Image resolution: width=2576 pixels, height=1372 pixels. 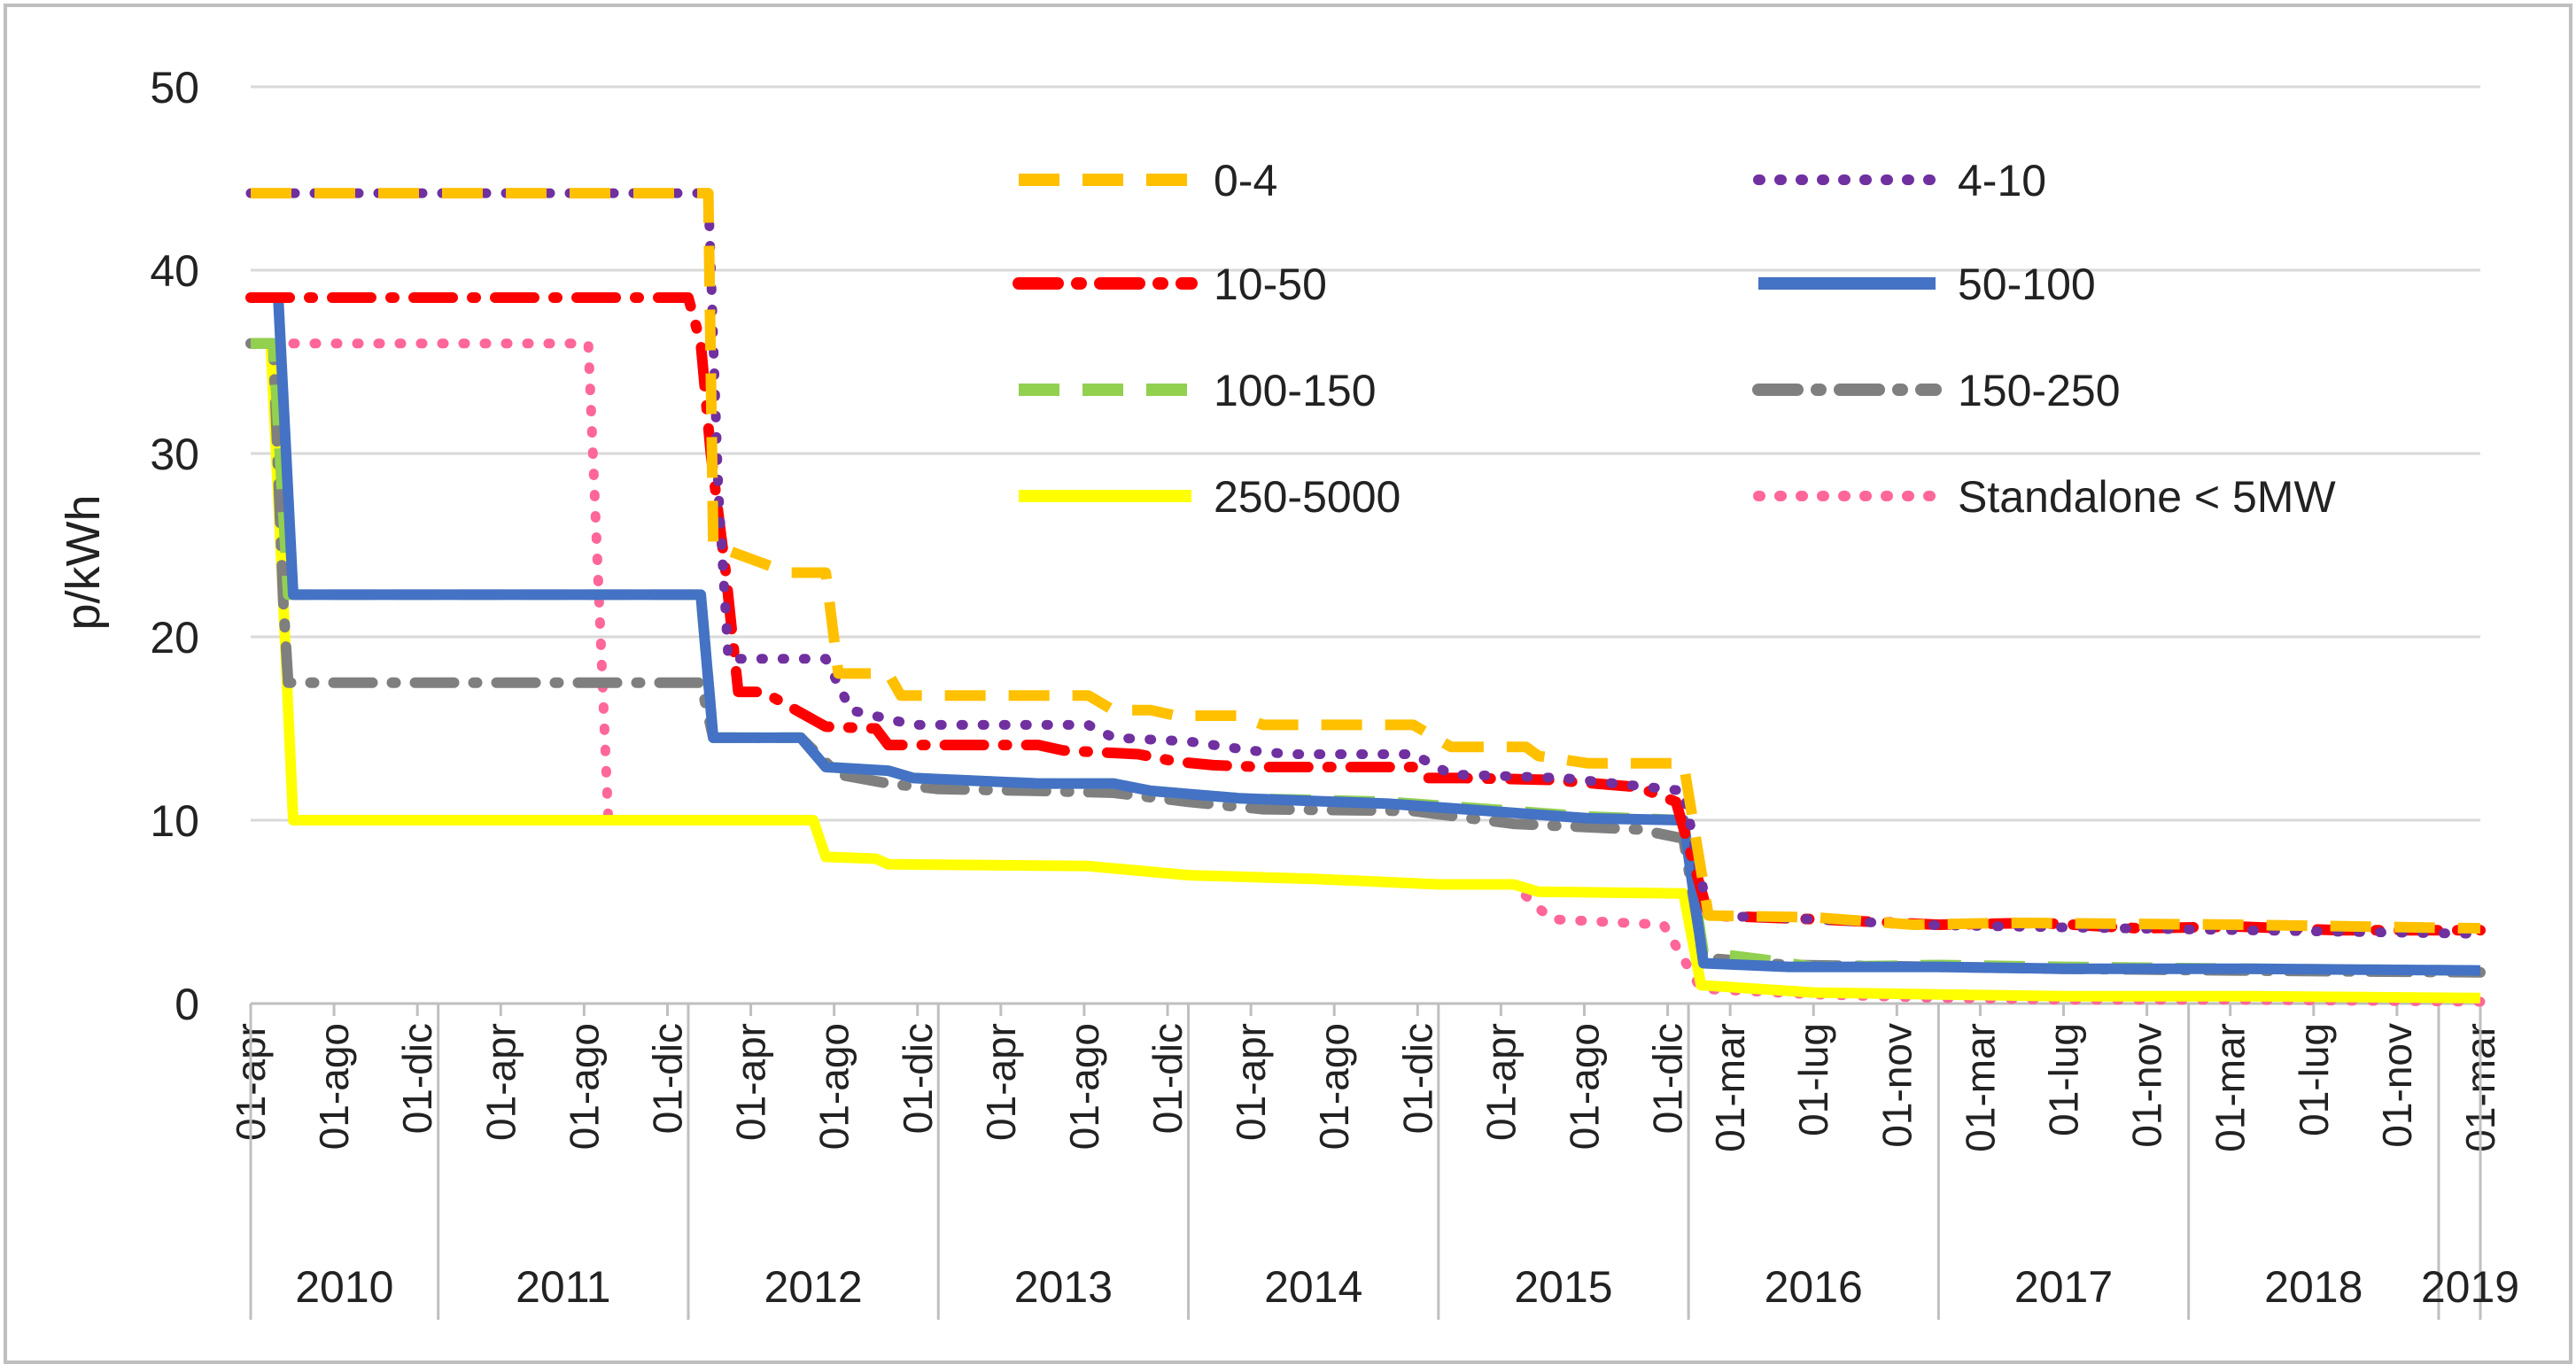 I want to click on year-label: 2015, so click(x=1563, y=1287).